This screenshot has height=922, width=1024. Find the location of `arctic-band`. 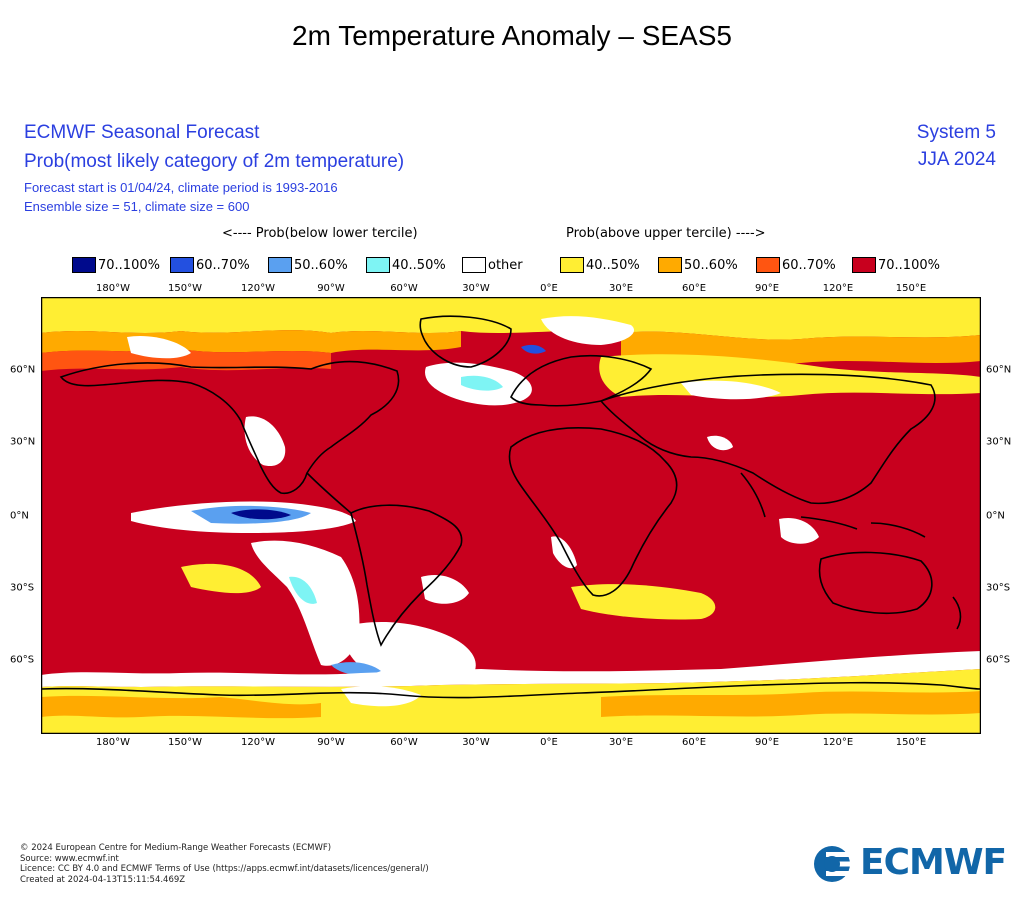

arctic-band is located at coordinates (511, 318).